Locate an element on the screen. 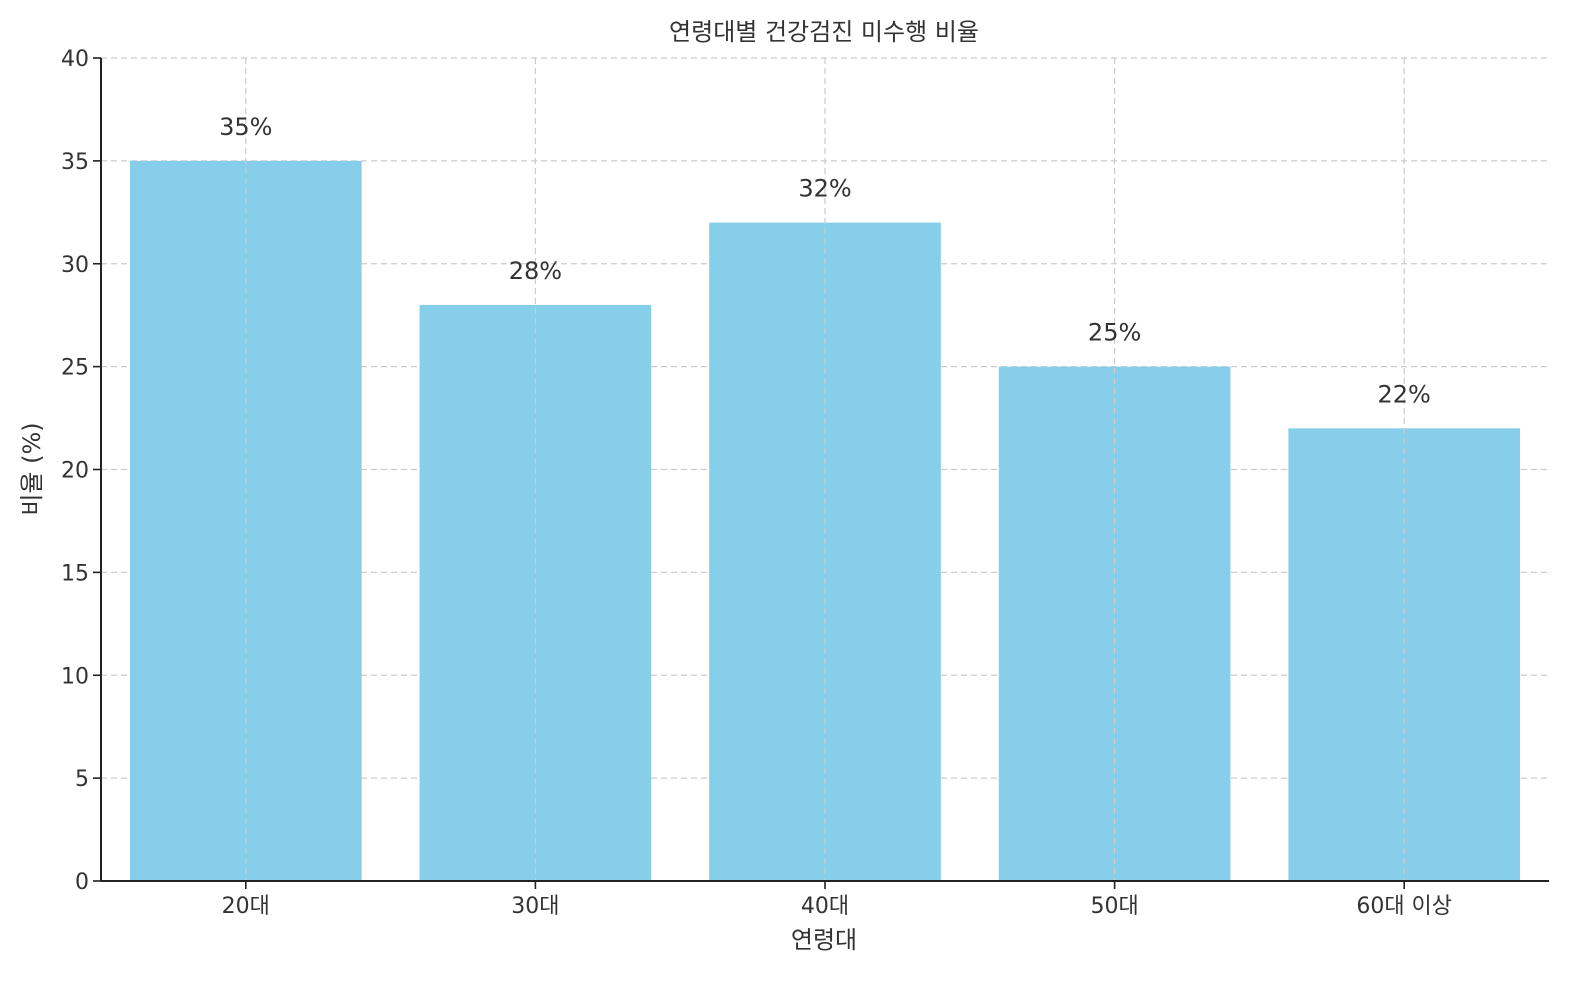 This screenshot has width=1580, height=984. y-tick-label: 20 is located at coordinates (75, 471).